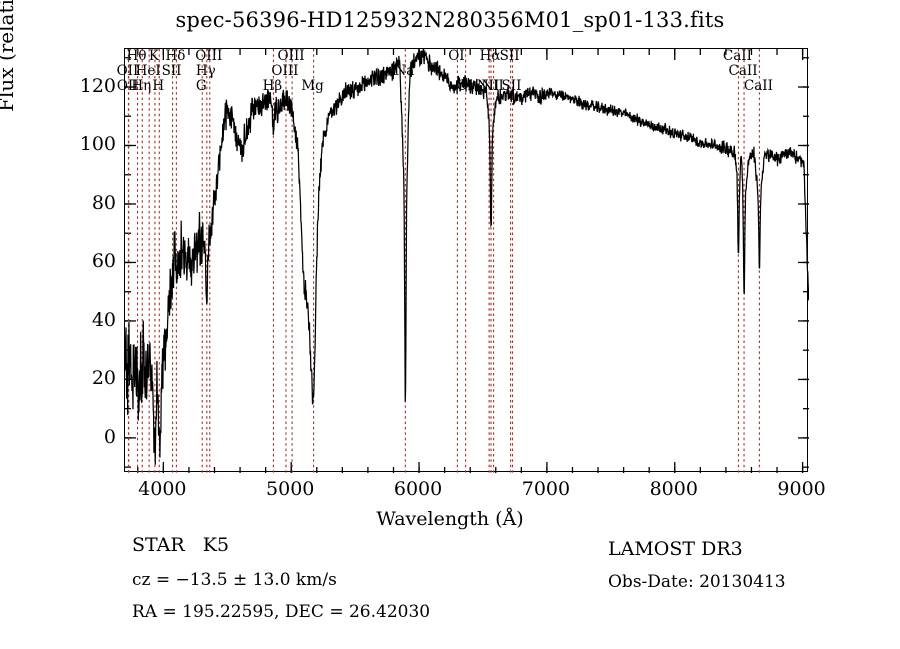 This screenshot has width=900, height=649. I want to click on y-axis-label: Flux (relative), so click(9, 56).